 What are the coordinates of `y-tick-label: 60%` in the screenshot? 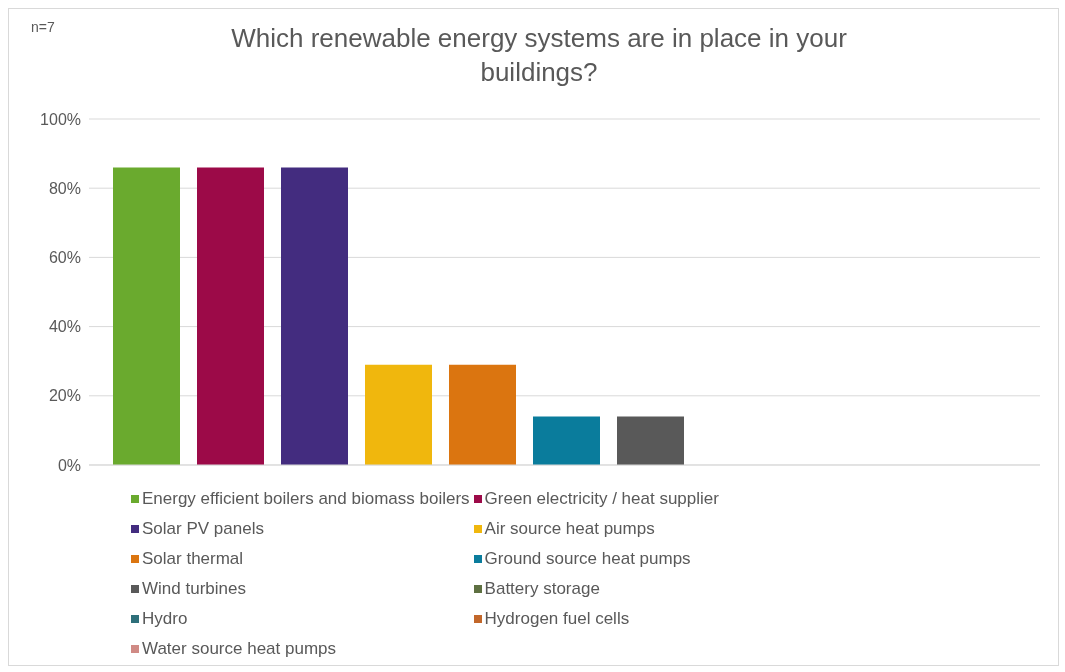 It's located at (64, 258).